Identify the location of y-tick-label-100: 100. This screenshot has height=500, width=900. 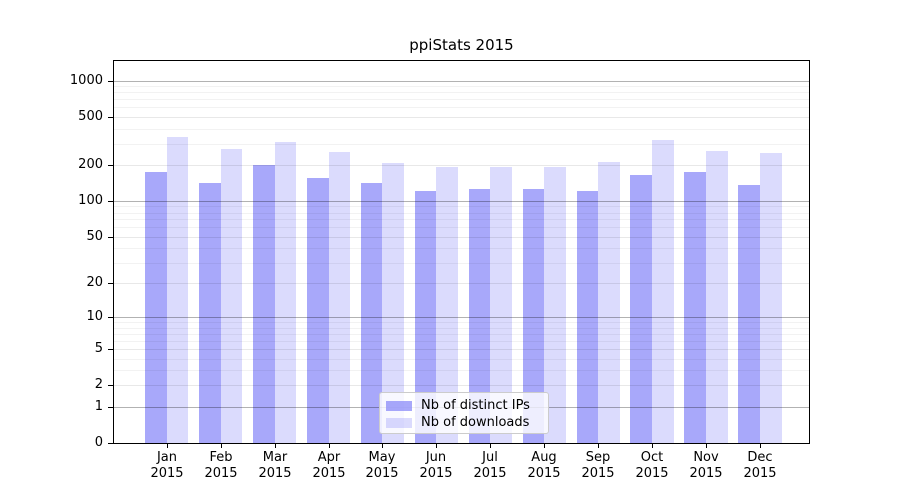
(90, 200).